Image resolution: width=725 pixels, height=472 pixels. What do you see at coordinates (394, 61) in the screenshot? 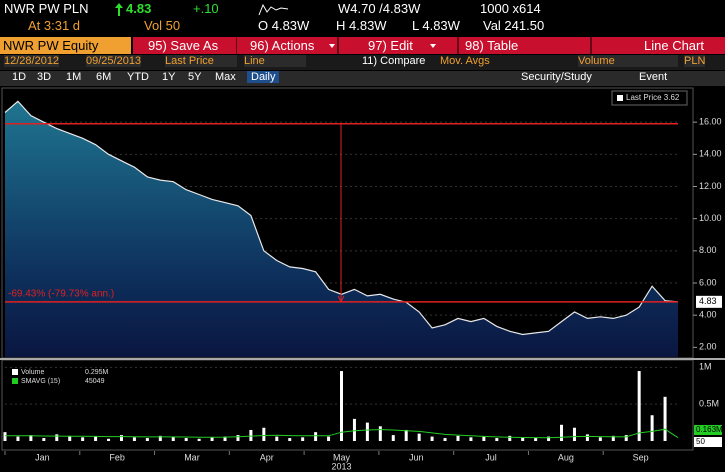
I see `compare: 11) Compare` at bounding box center [394, 61].